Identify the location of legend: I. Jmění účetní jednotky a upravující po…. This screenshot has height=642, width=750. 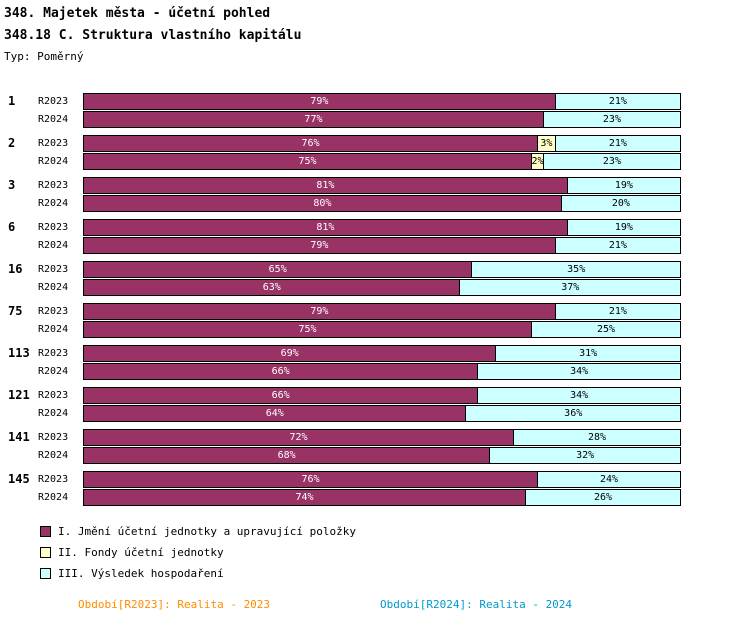
(395, 552).